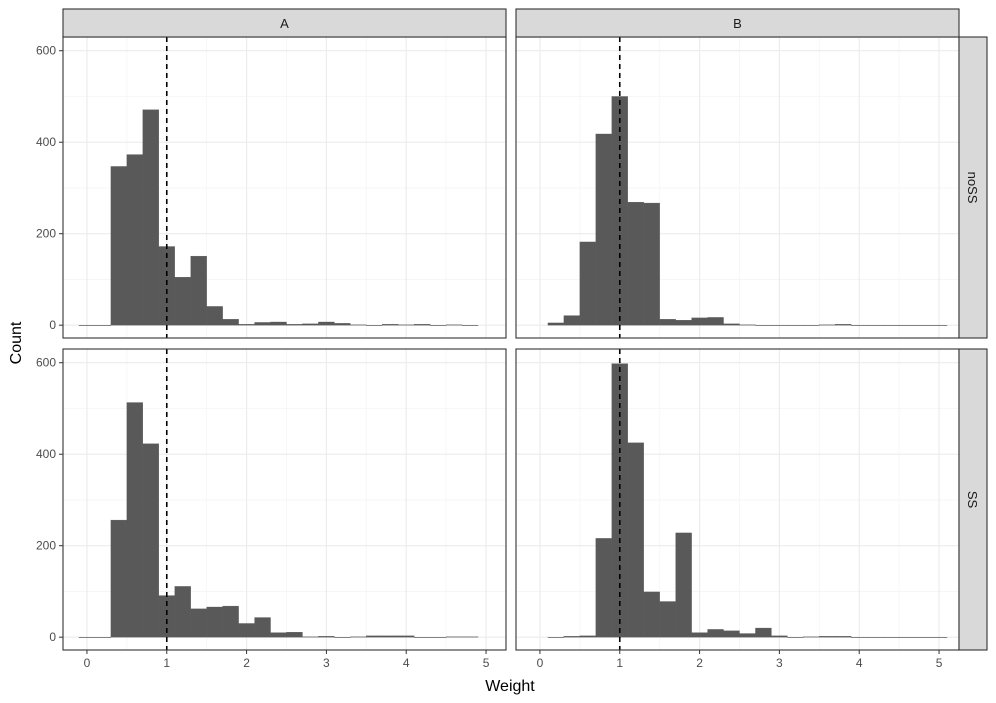  I want to click on column-strip-label: B, so click(737, 23).